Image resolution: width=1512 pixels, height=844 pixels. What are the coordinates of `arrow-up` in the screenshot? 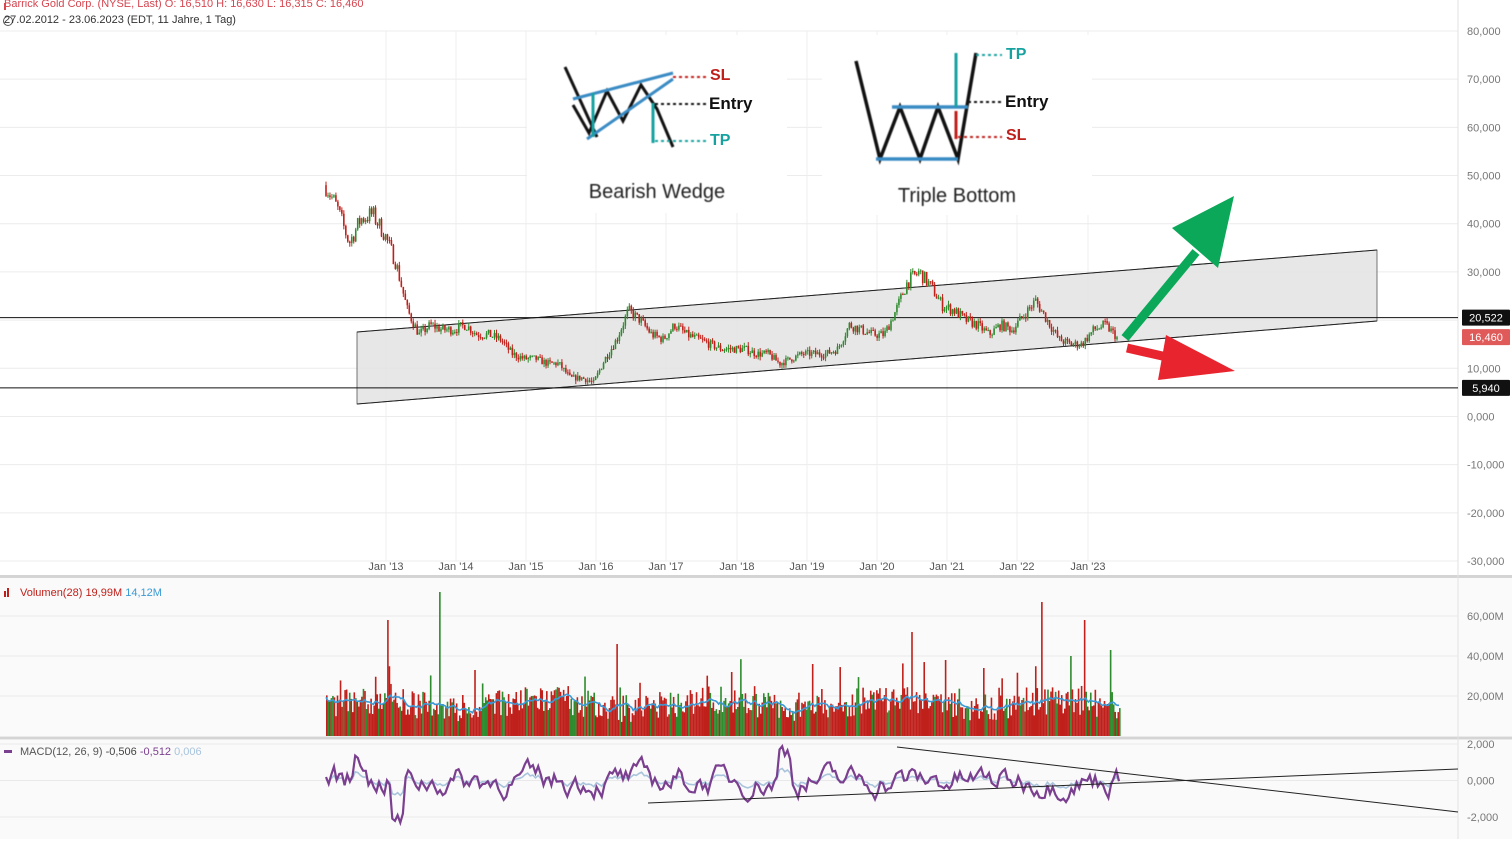 It's located at (1177, 268).